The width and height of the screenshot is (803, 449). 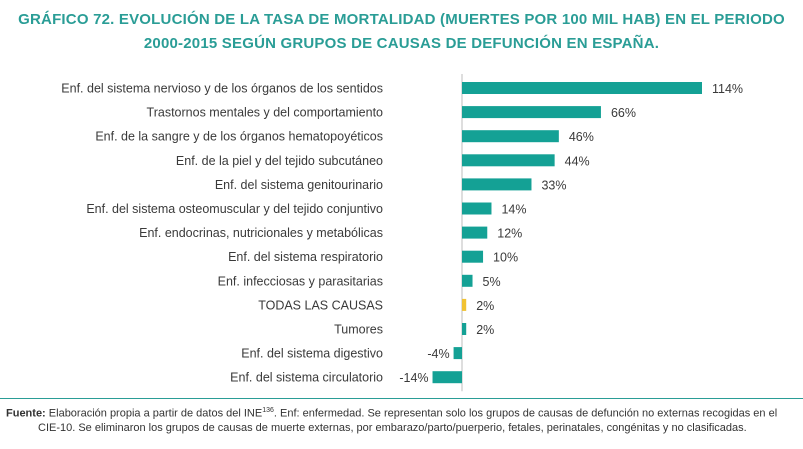 What do you see at coordinates (509, 234) in the screenshot?
I see `data-label: 12%` at bounding box center [509, 234].